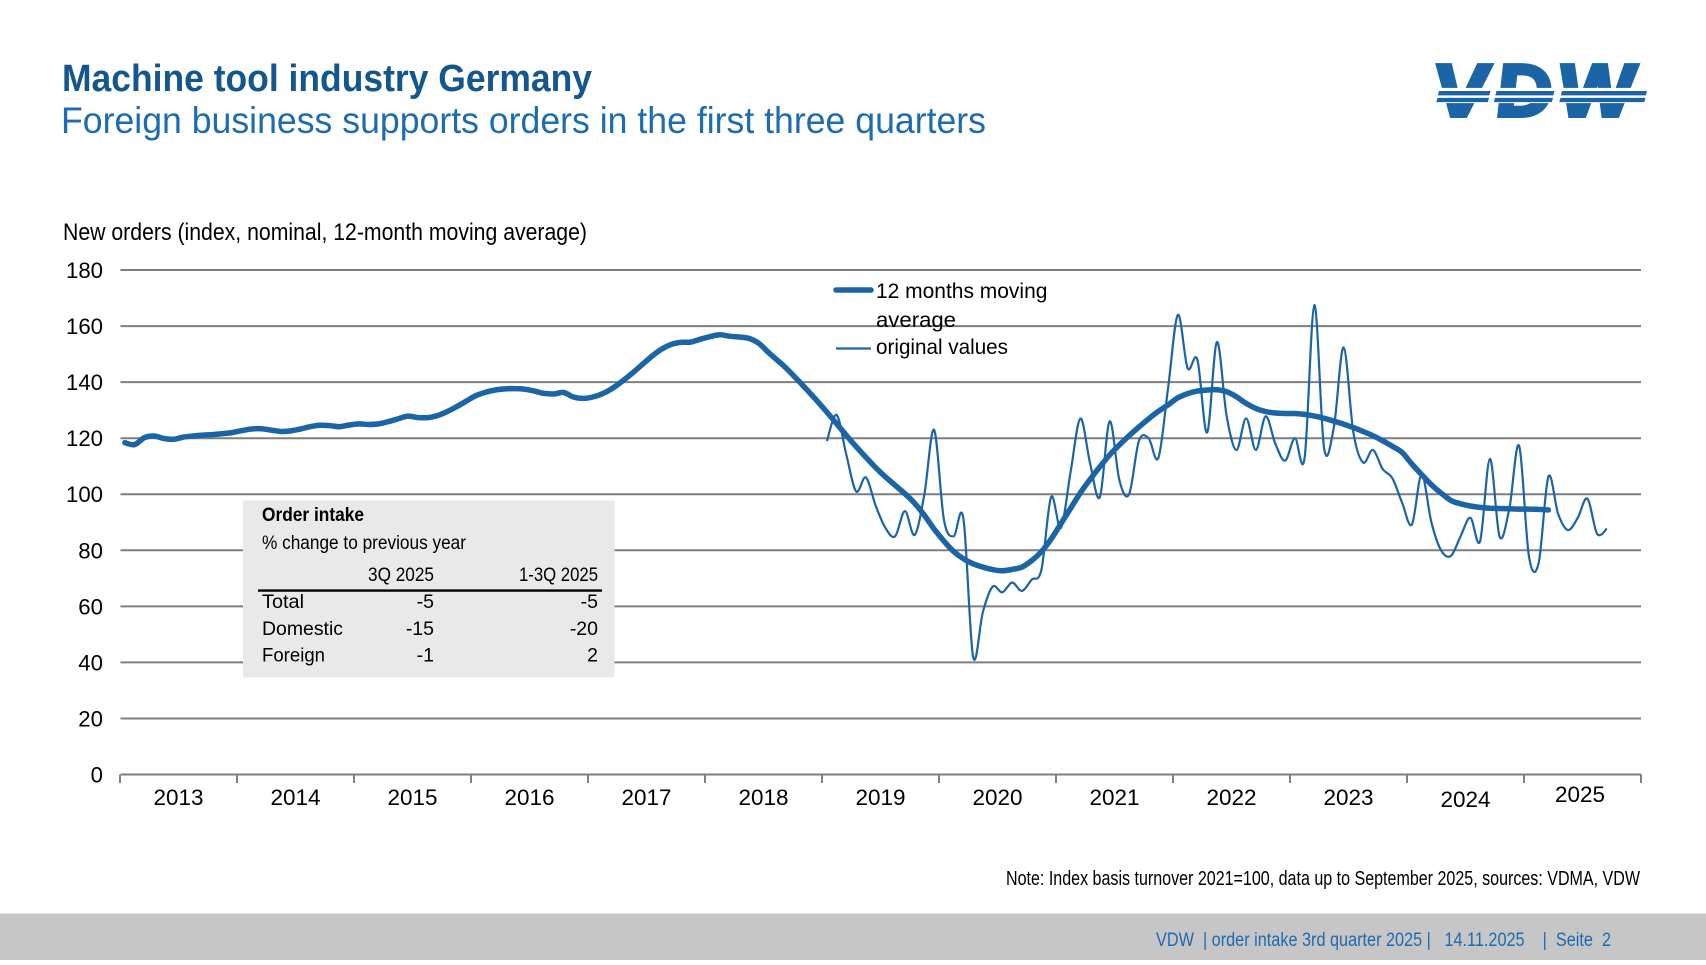  Describe the element at coordinates (313, 515) in the screenshot. I see `svg-text: Order intake` at that location.